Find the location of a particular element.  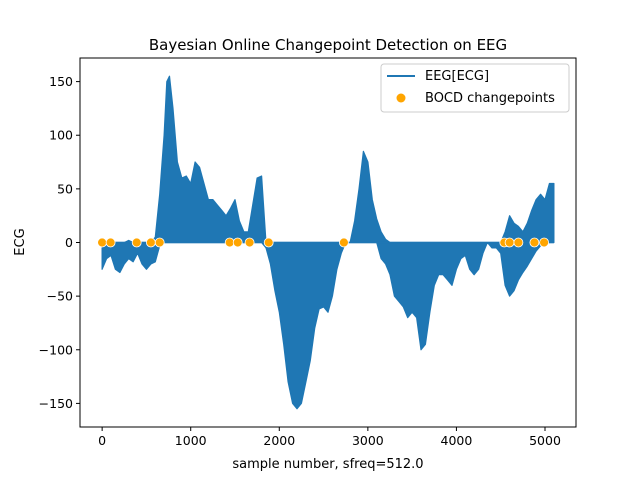

legend: EEG[ECG] BOCD changepoints is located at coordinates (475, 88).